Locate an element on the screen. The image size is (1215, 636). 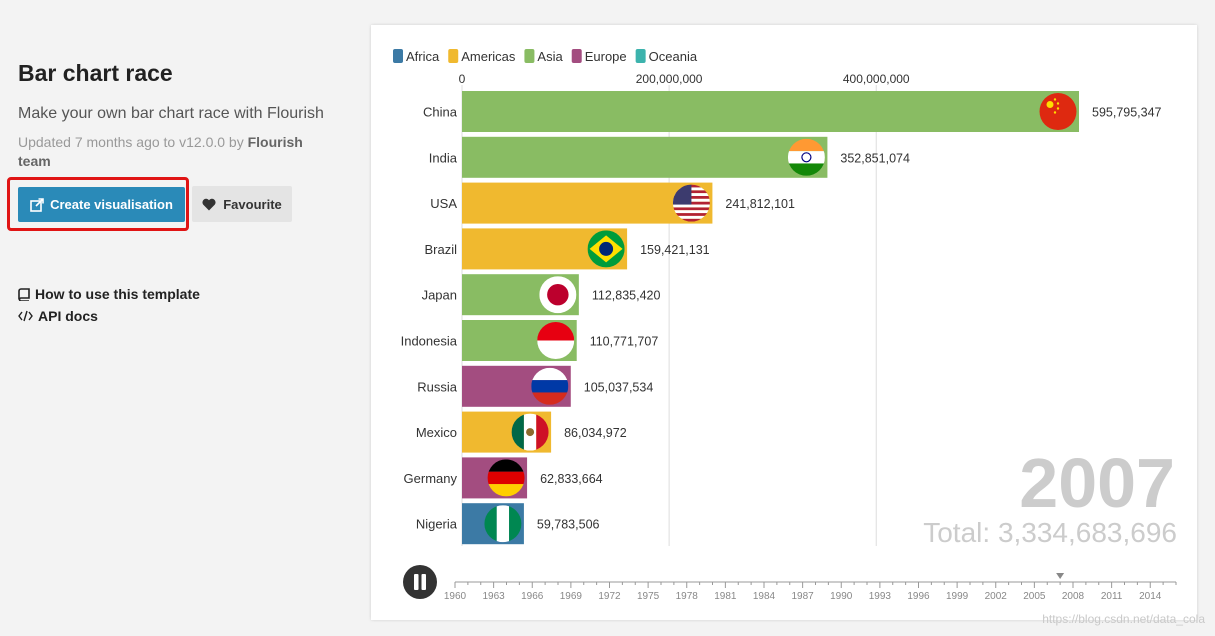
total-label: Total: 3,334,683,696 is located at coordinates (1050, 532).